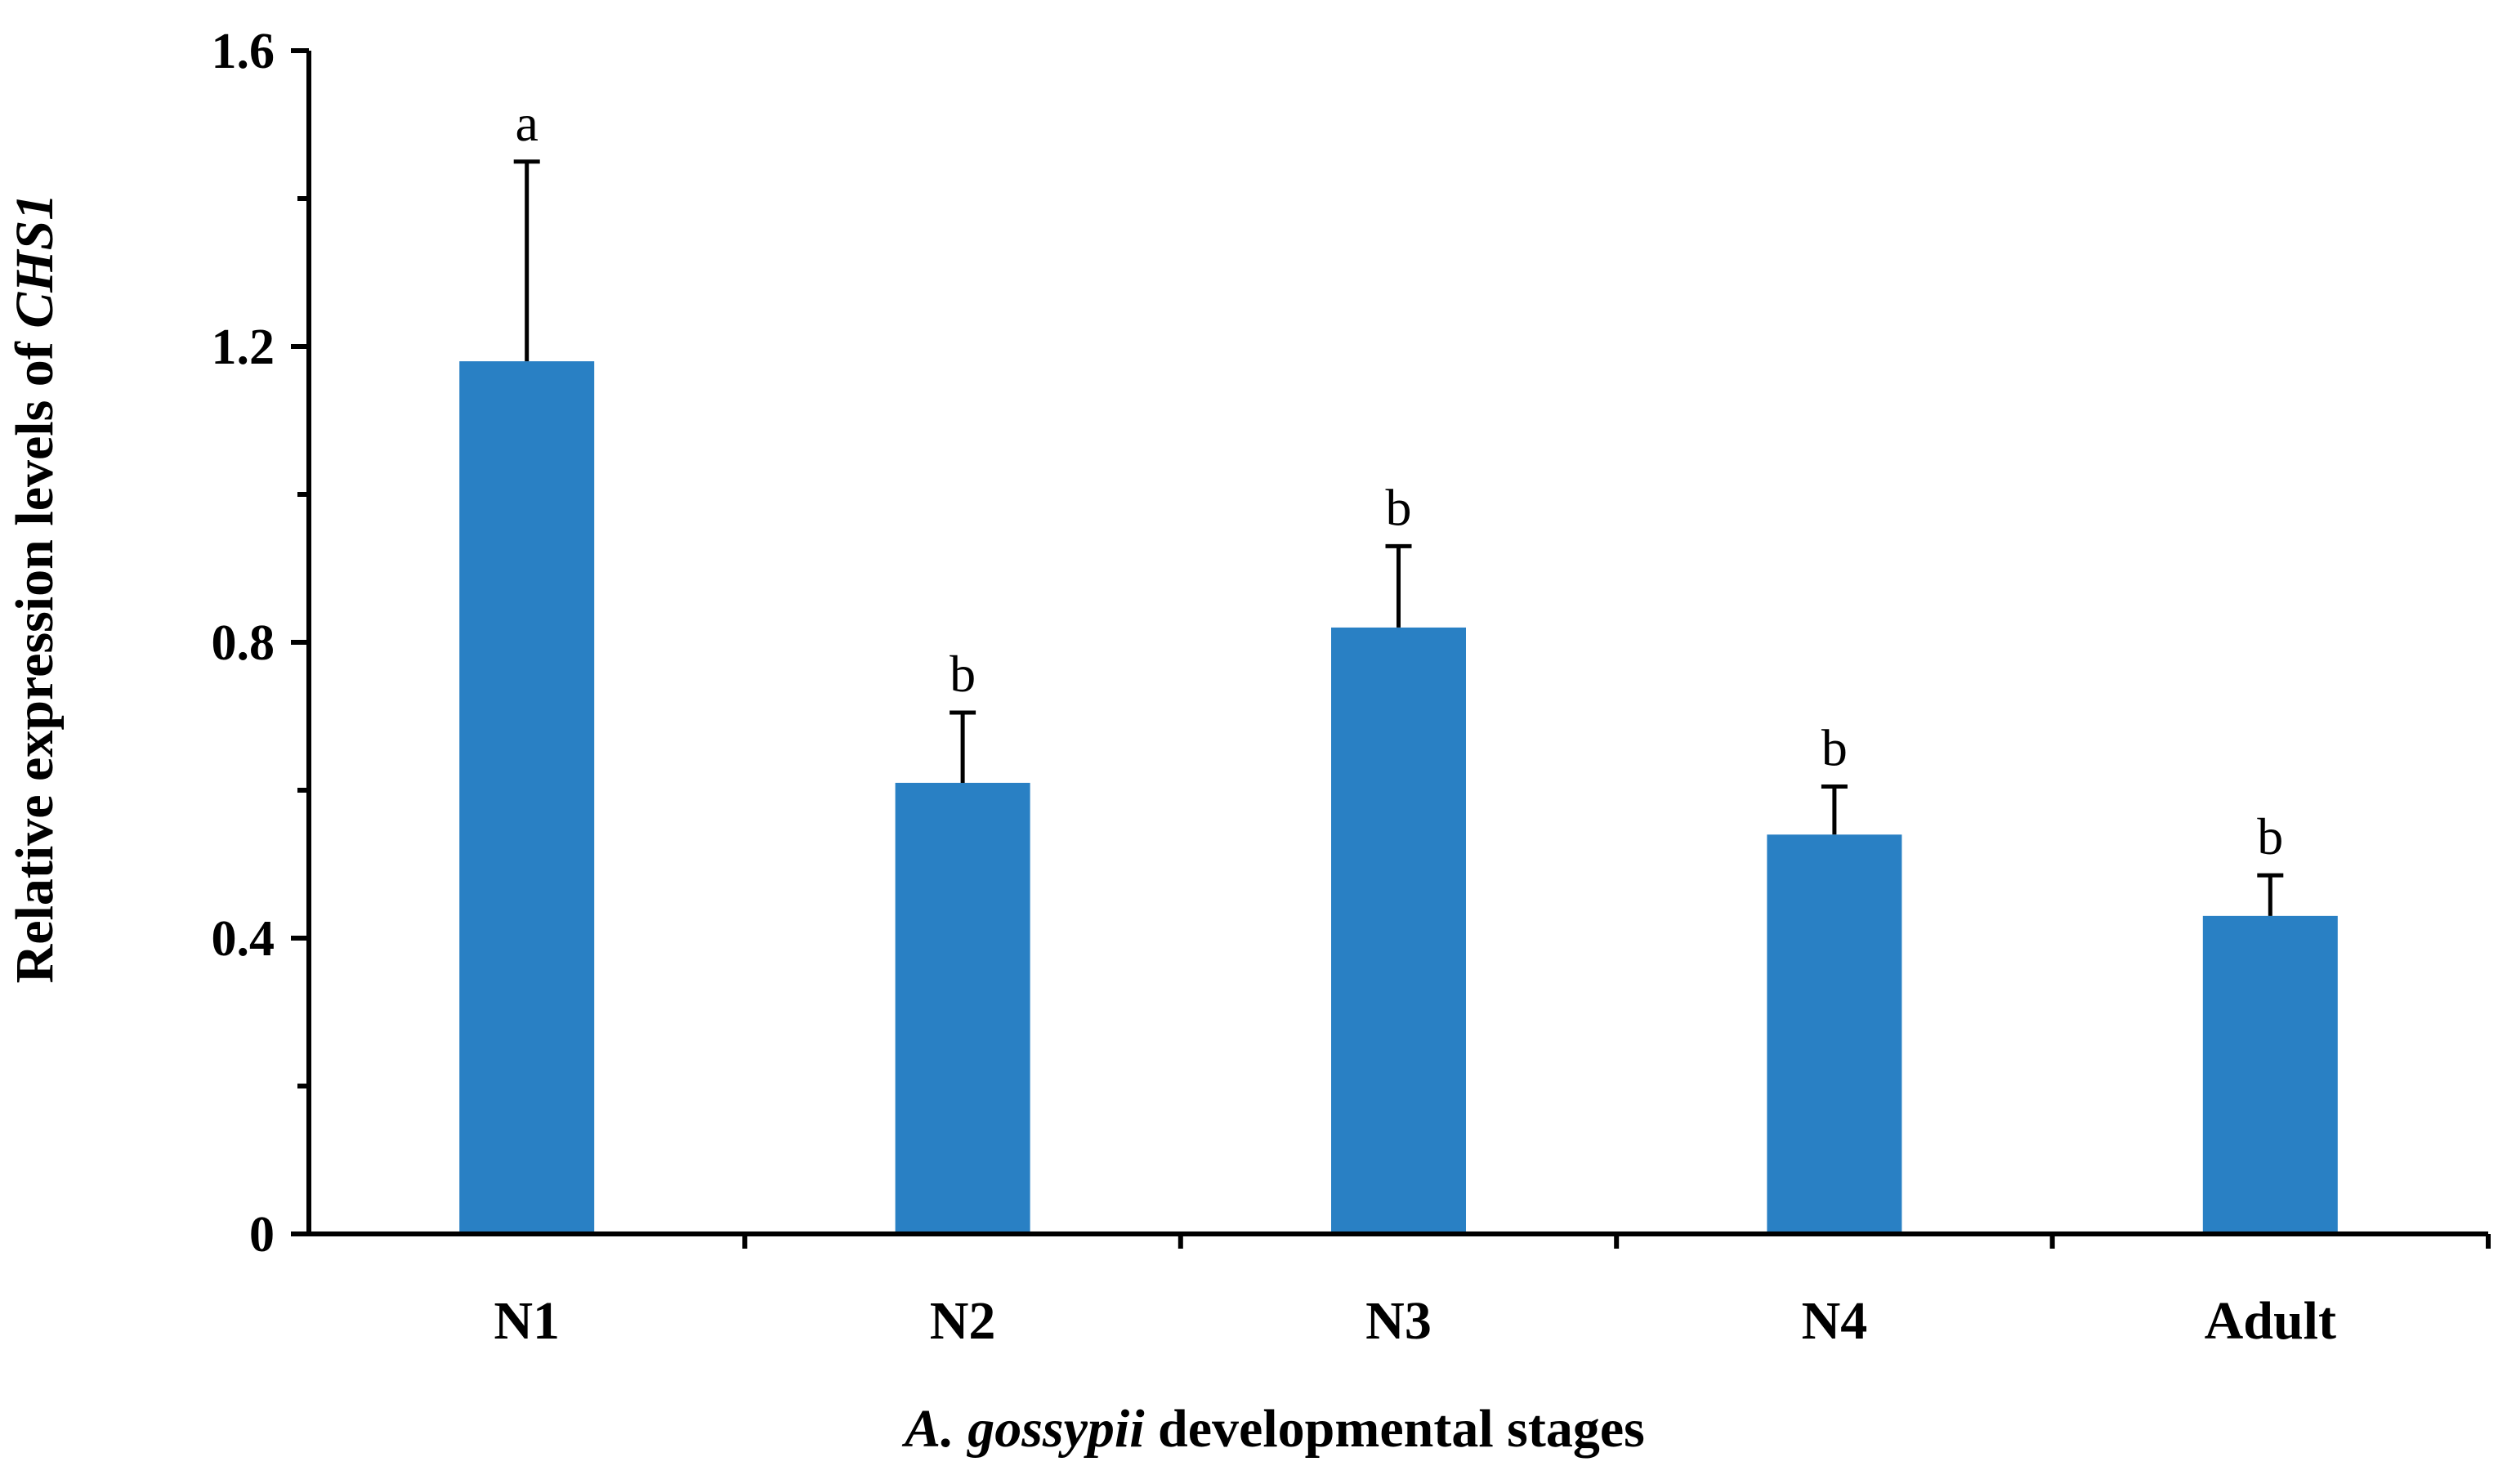  What do you see at coordinates (35, 589) in the screenshot?
I see `y-axis-title: Relative expression levels of CHS1` at bounding box center [35, 589].